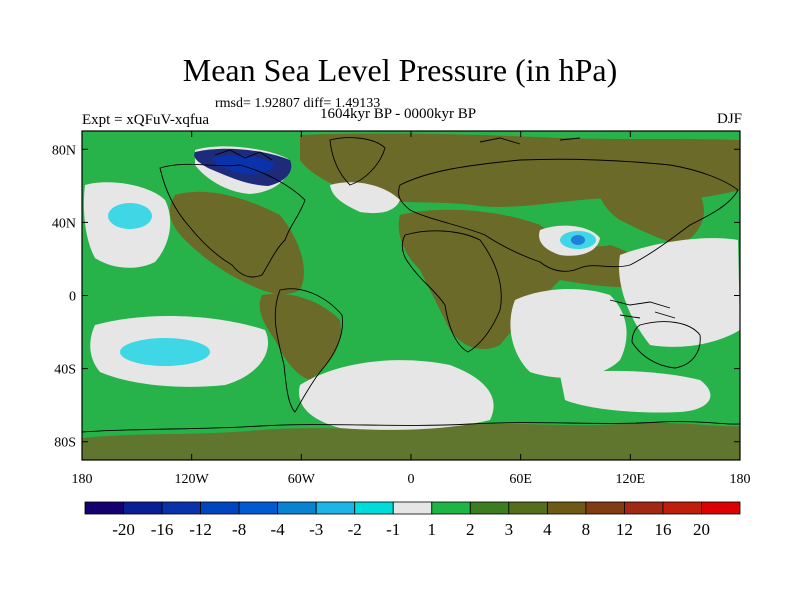 Image resolution: width=800 pixels, height=600 pixels. Describe the element at coordinates (470, 529) in the screenshot. I see `colorbar-label: 2` at that location.